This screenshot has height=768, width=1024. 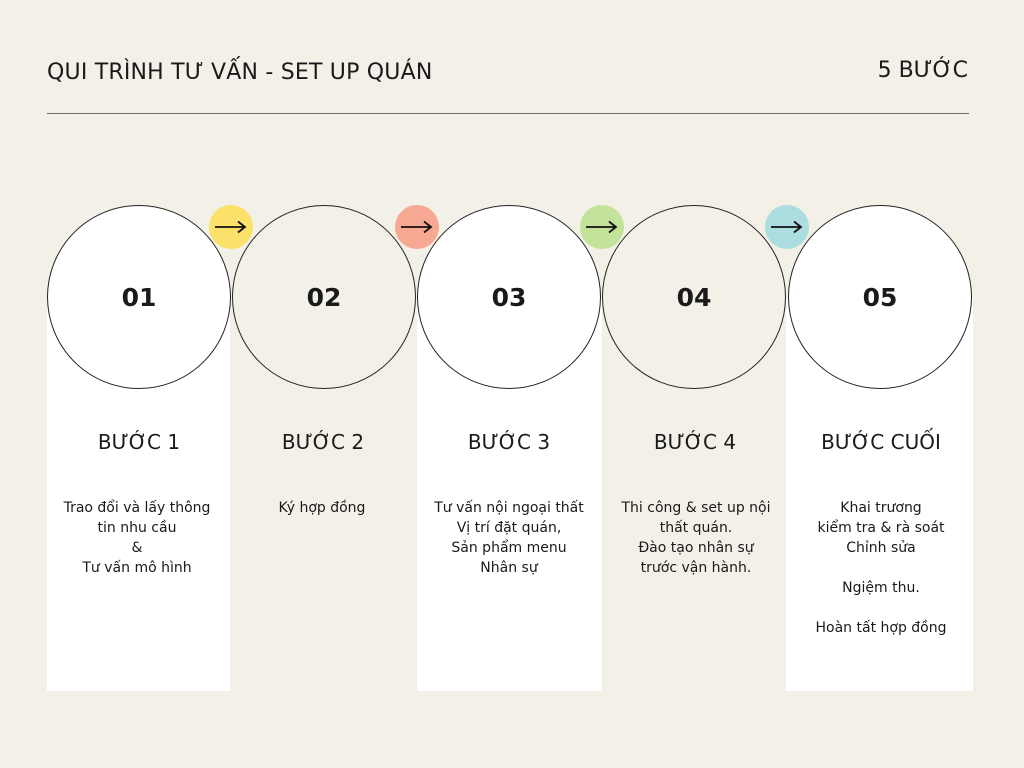 What do you see at coordinates (240, 72) in the screenshot?
I see `page-title: QUI TRÌNH TƯ VẤN - SET UP QUÁN` at bounding box center [240, 72].